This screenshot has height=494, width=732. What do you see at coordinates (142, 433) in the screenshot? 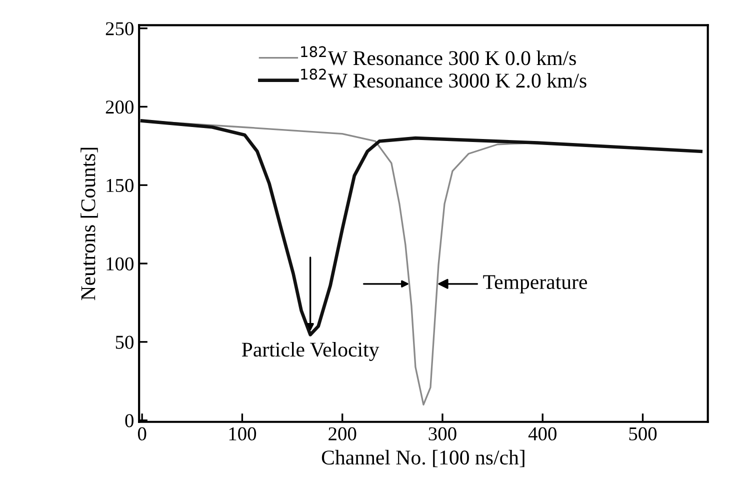
I see `x-tick-label: 0` at bounding box center [142, 433].